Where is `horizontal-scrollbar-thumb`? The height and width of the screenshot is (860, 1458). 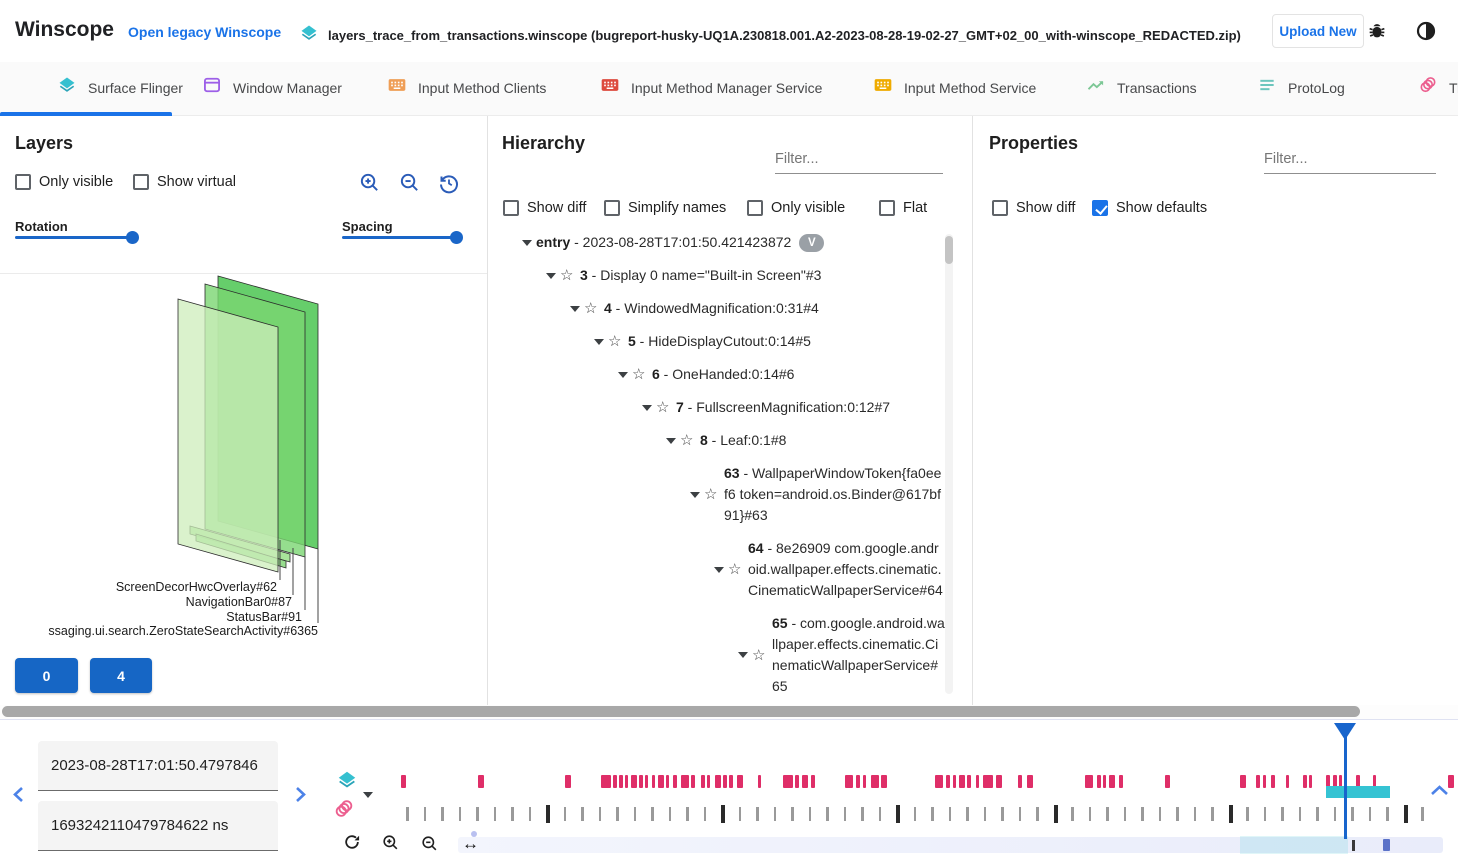 horizontal-scrollbar-thumb is located at coordinates (681, 711).